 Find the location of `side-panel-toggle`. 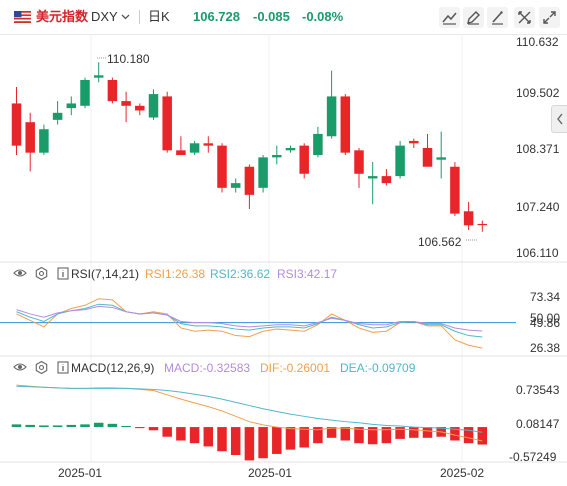

side-panel-toggle is located at coordinates (559, 119).